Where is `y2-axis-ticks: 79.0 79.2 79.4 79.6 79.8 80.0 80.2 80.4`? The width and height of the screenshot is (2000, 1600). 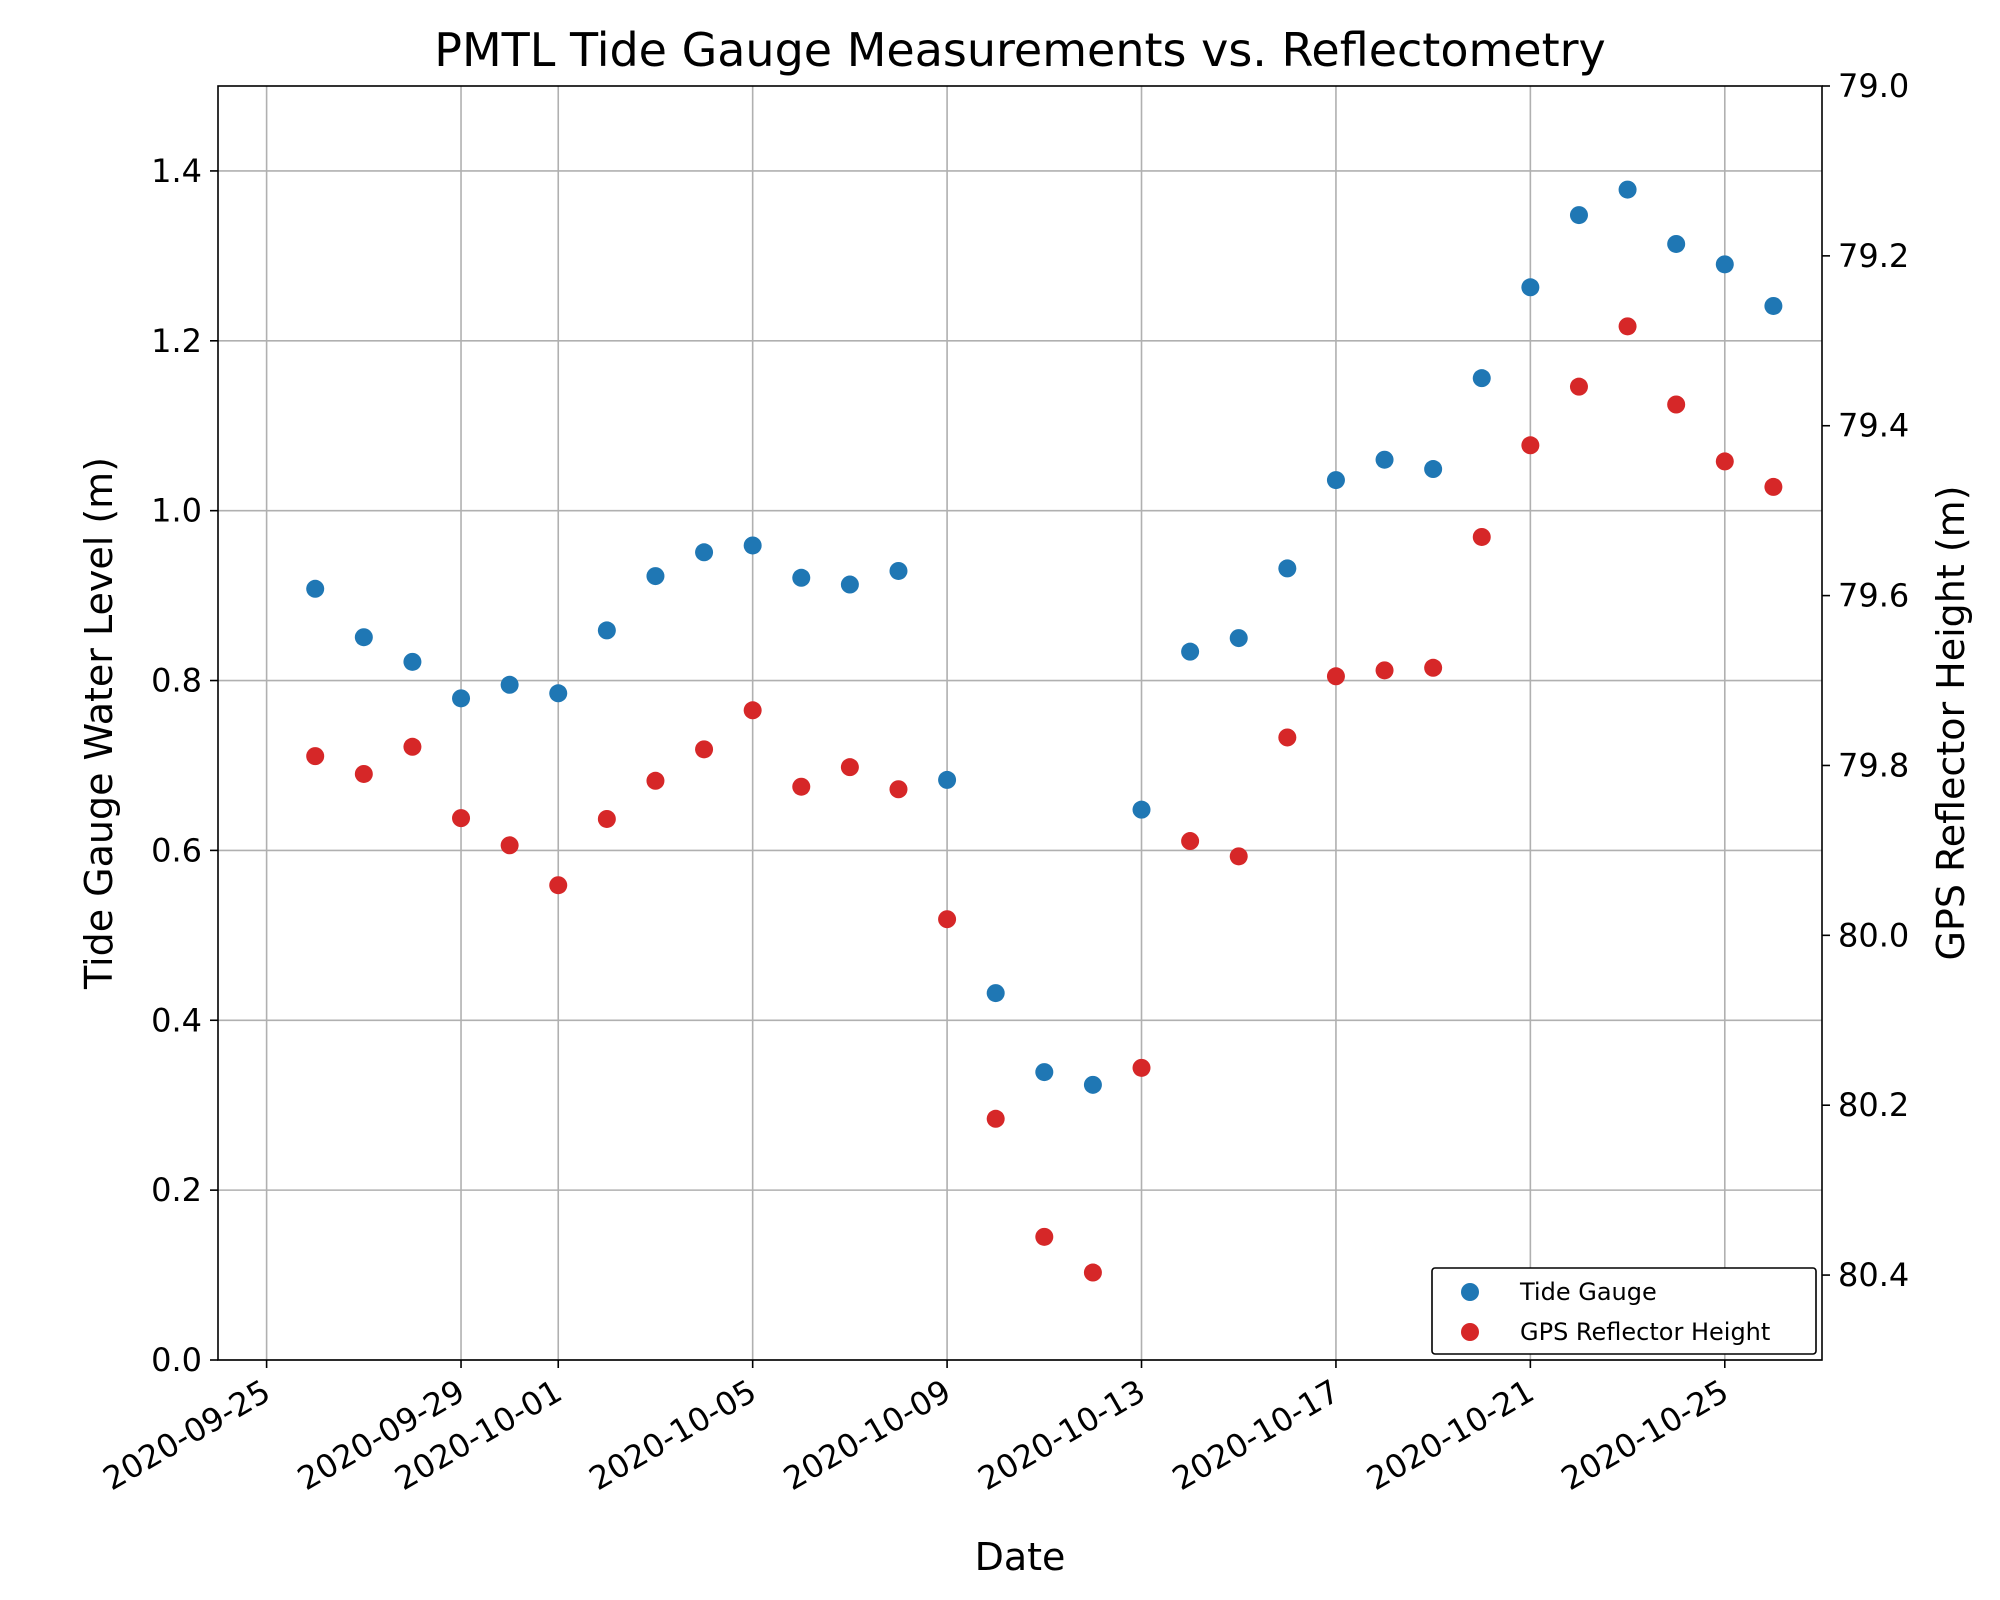 y2-axis-ticks: 79.0 79.2 79.4 79.6 79.8 80.0 80.2 80.4 is located at coordinates (1865, 680).